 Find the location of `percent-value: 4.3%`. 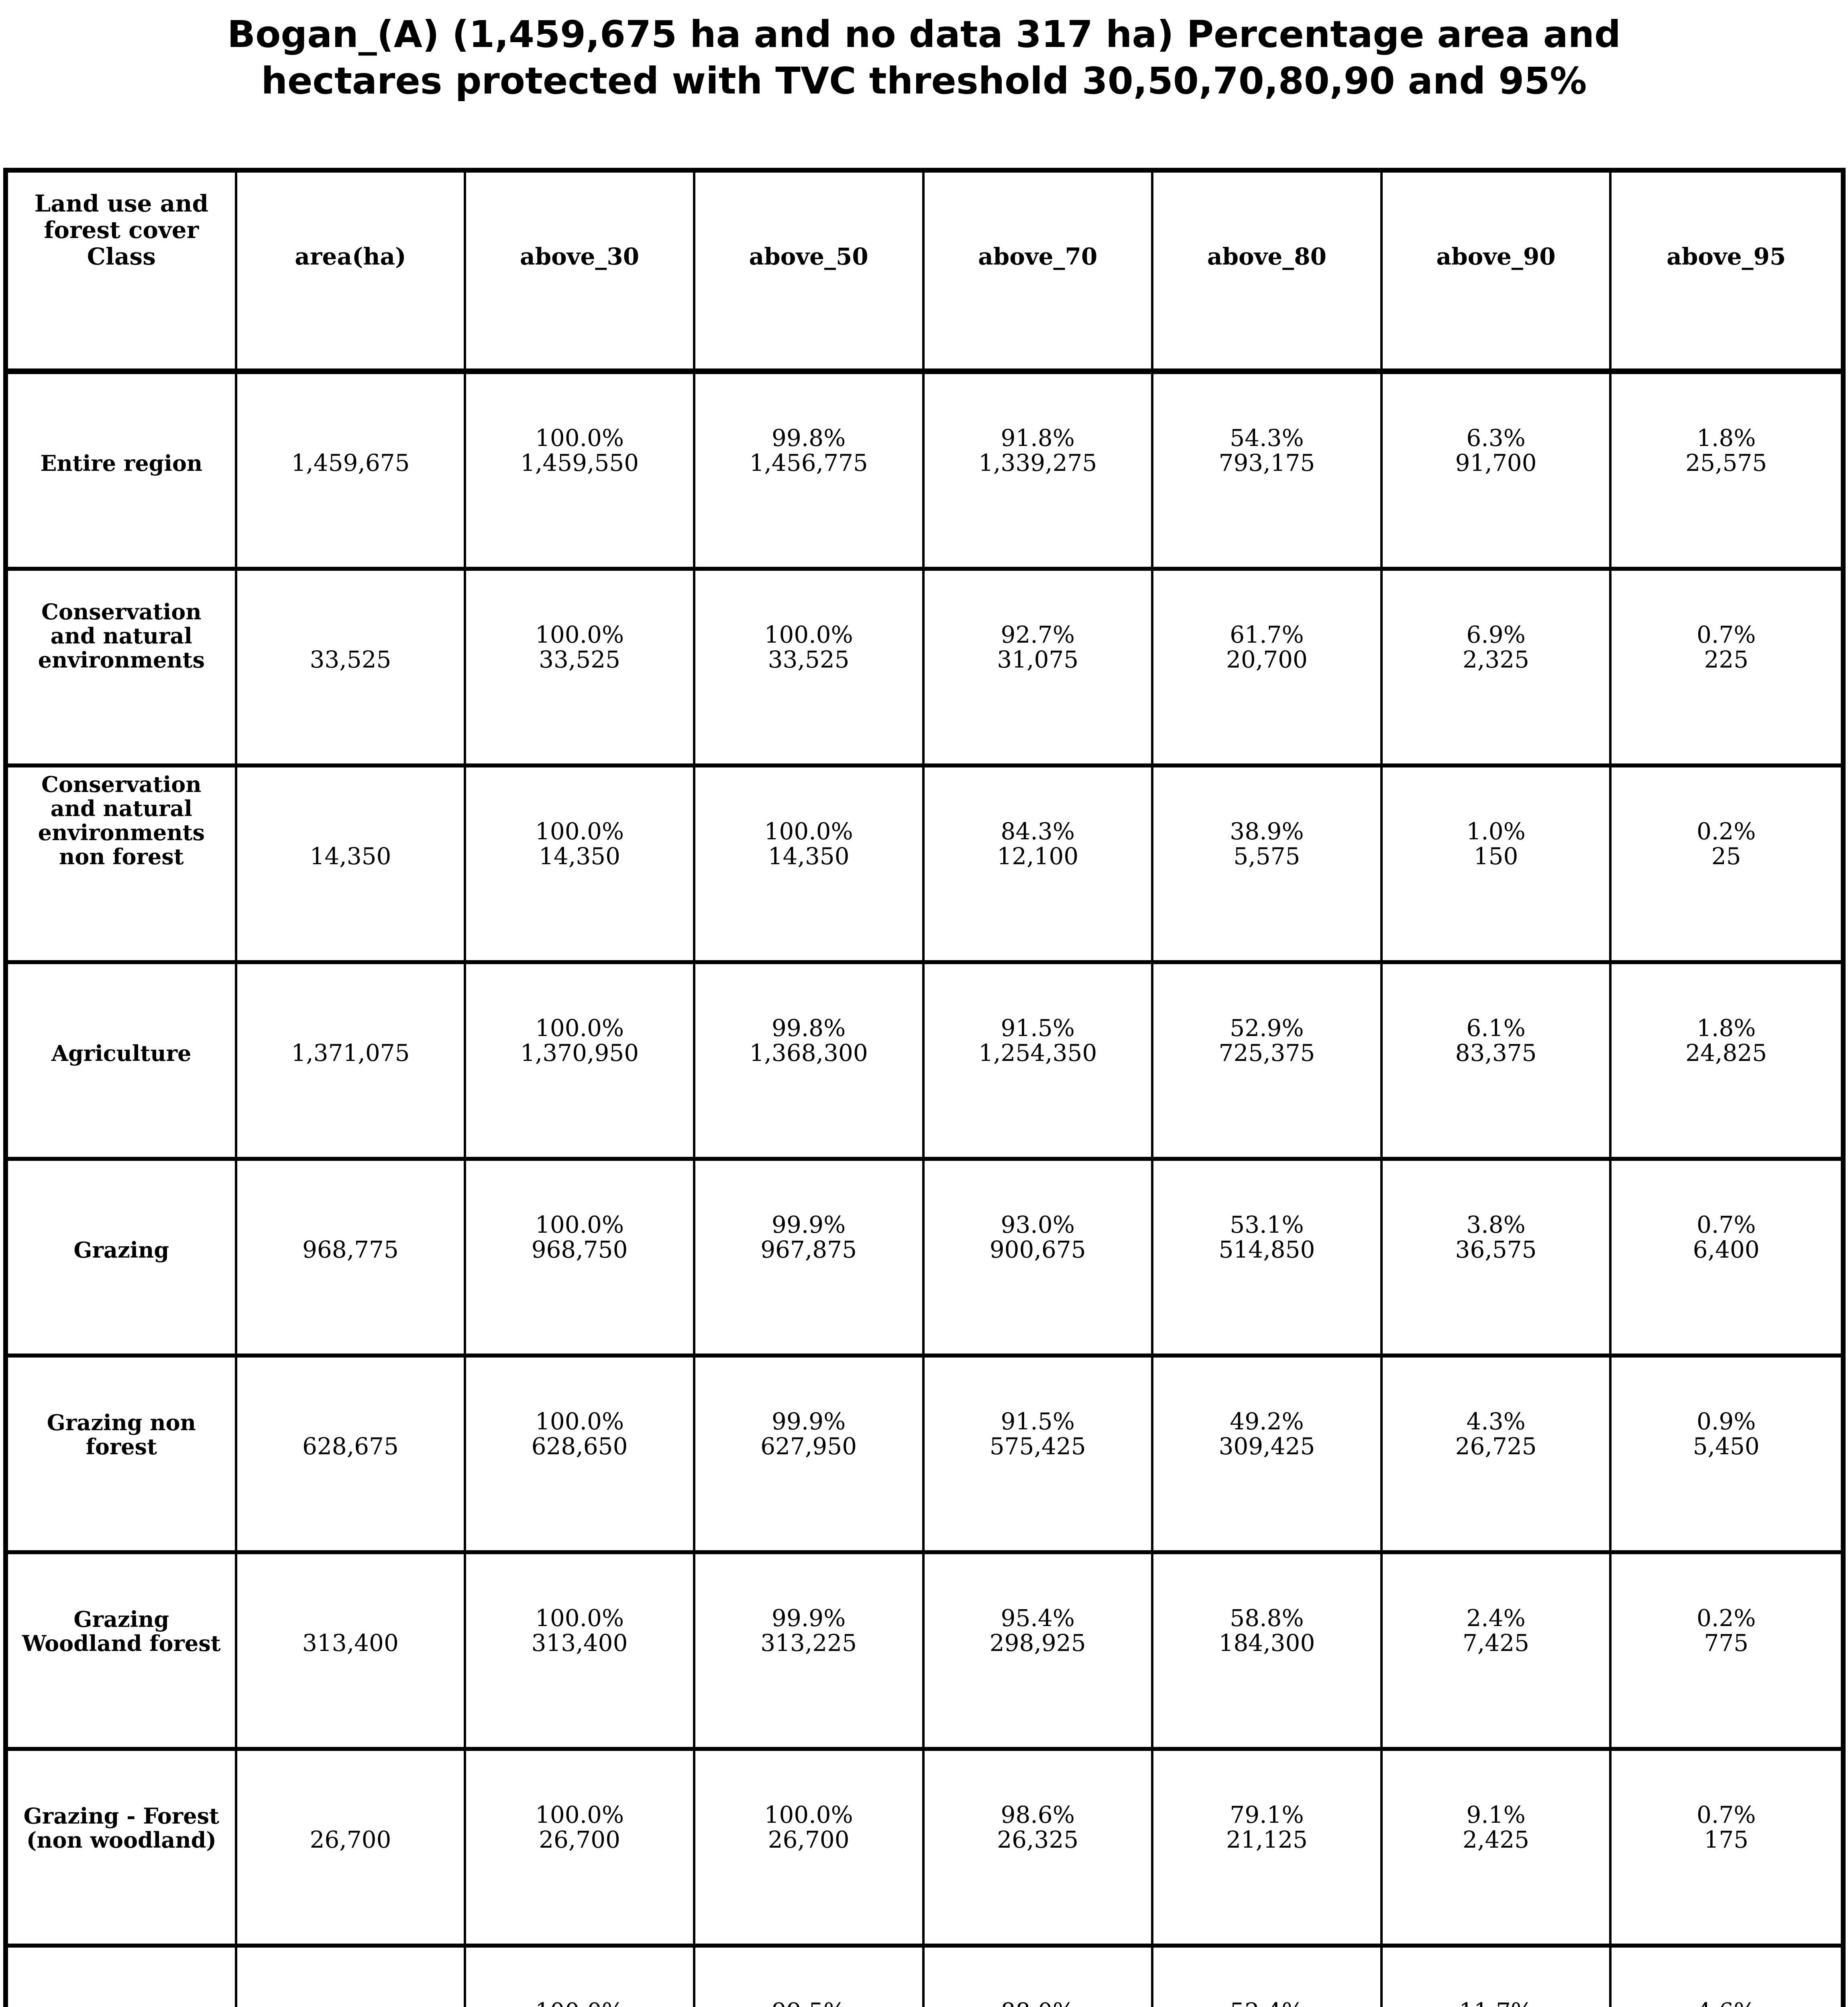

percent-value: 4.3% is located at coordinates (1496, 1421).